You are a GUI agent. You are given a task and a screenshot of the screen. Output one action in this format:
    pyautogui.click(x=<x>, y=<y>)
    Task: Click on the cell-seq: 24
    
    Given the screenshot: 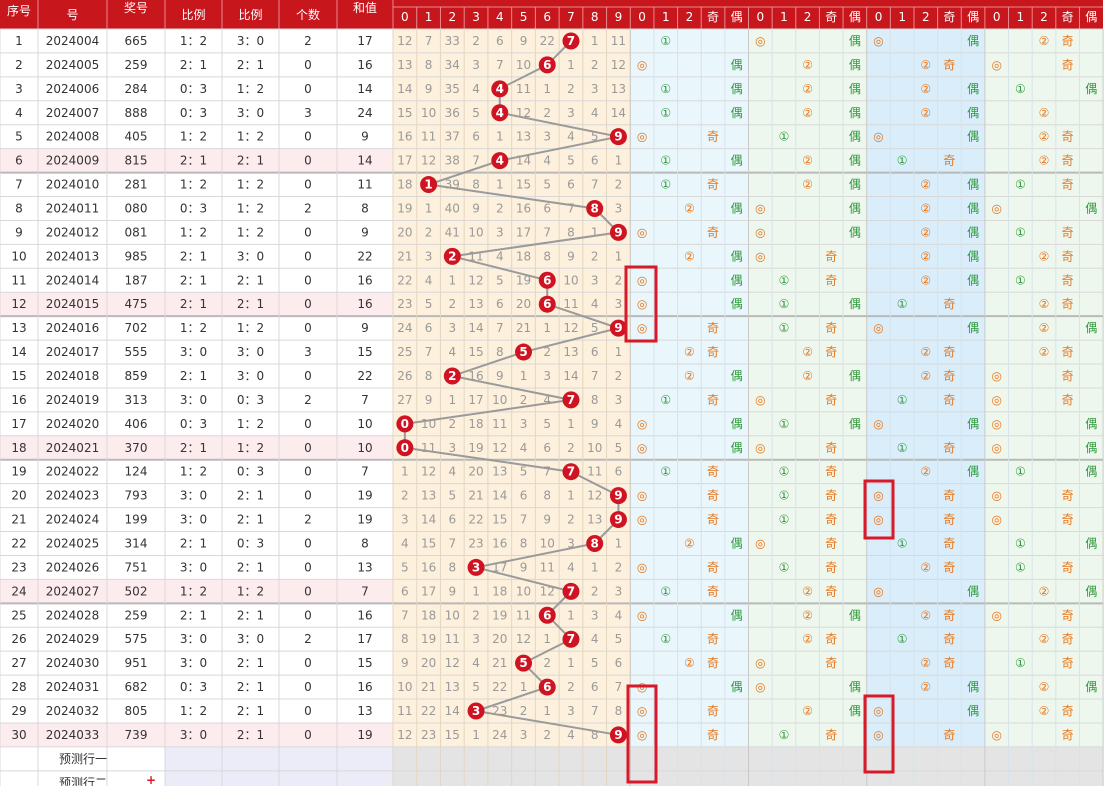 What is the action you would take?
    pyautogui.click(x=18, y=591)
    